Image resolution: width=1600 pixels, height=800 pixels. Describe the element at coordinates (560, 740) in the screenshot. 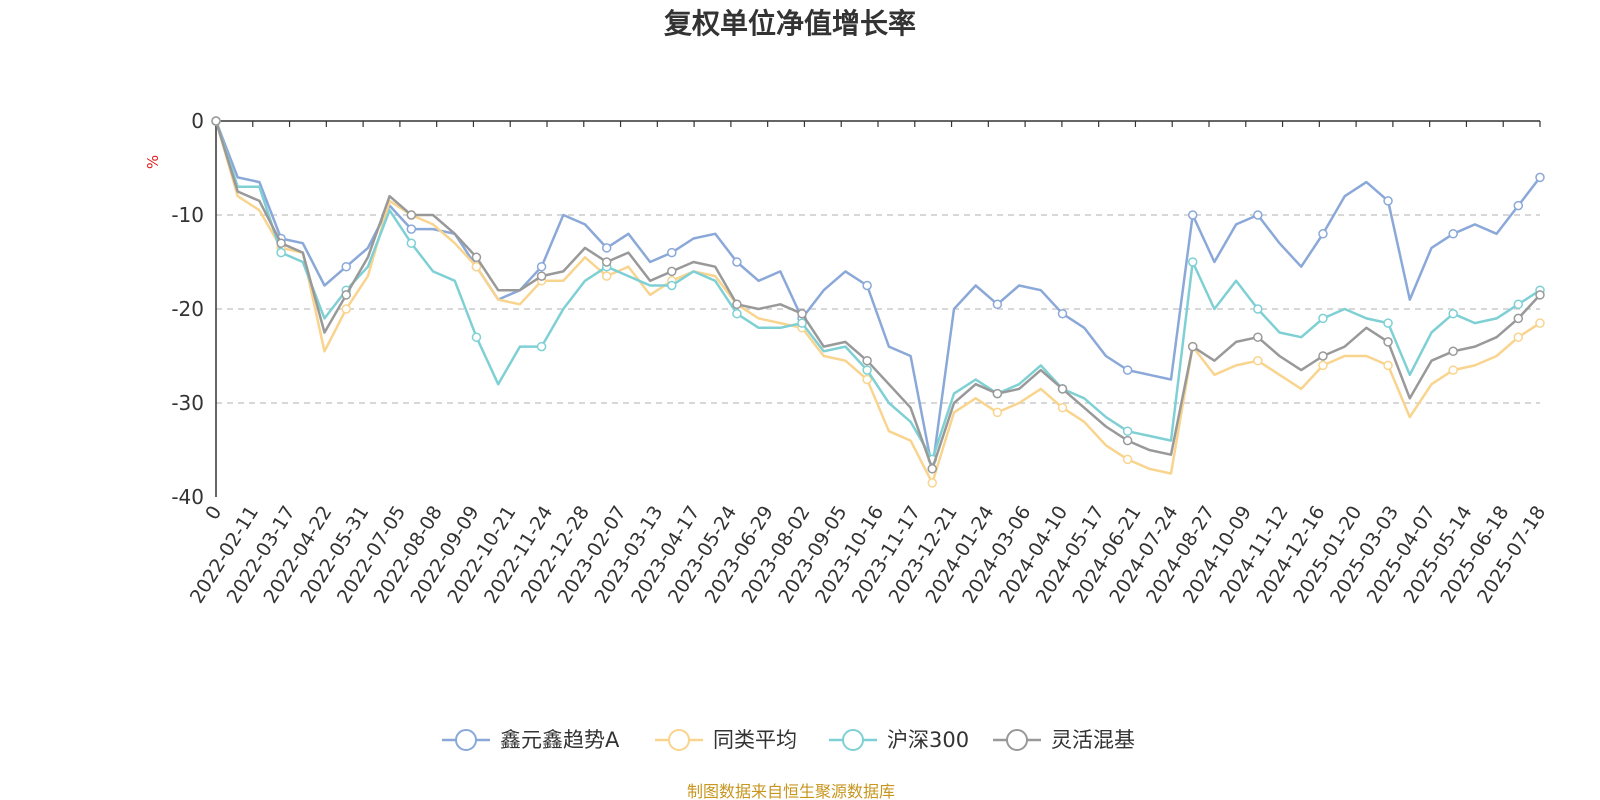

I see `legend-label: 鑫元鑫趋势A` at that location.